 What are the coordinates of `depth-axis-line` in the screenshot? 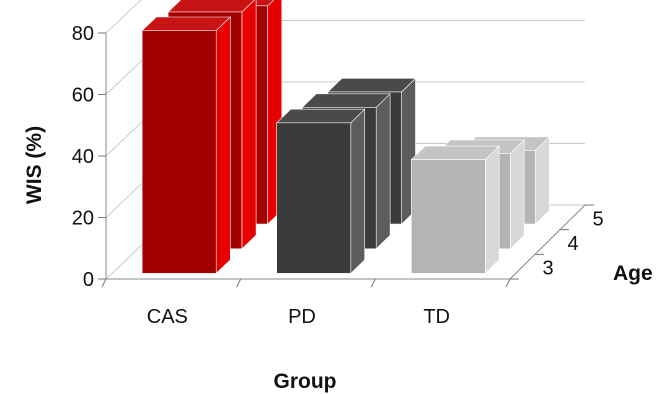 It's located at (547, 242).